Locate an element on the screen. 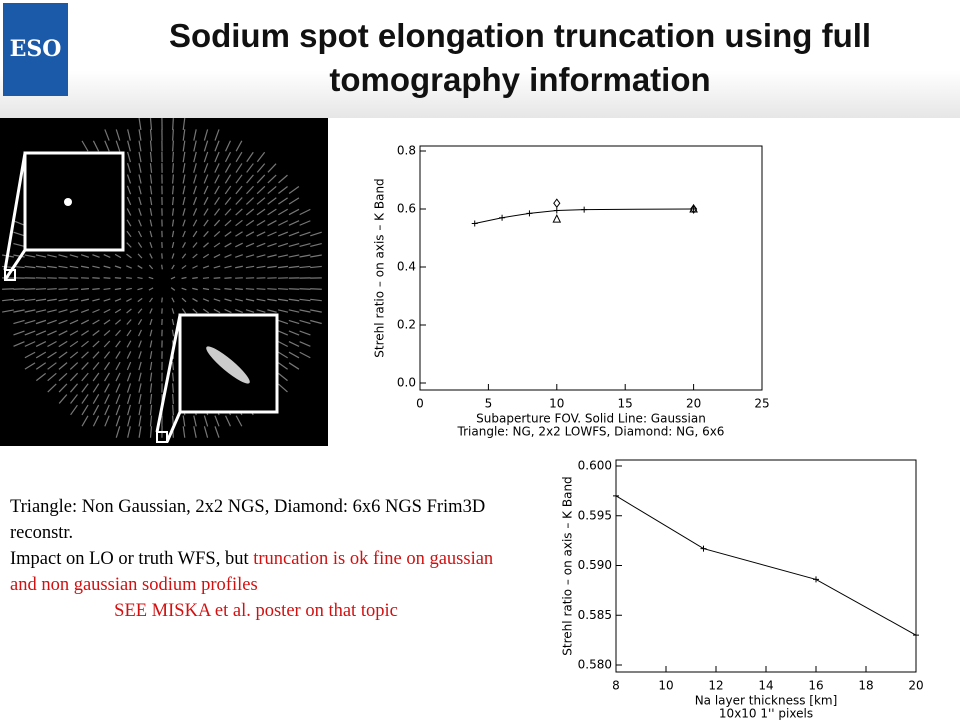  x-axis-label: Na layer thickness [km] is located at coordinates (766, 701).